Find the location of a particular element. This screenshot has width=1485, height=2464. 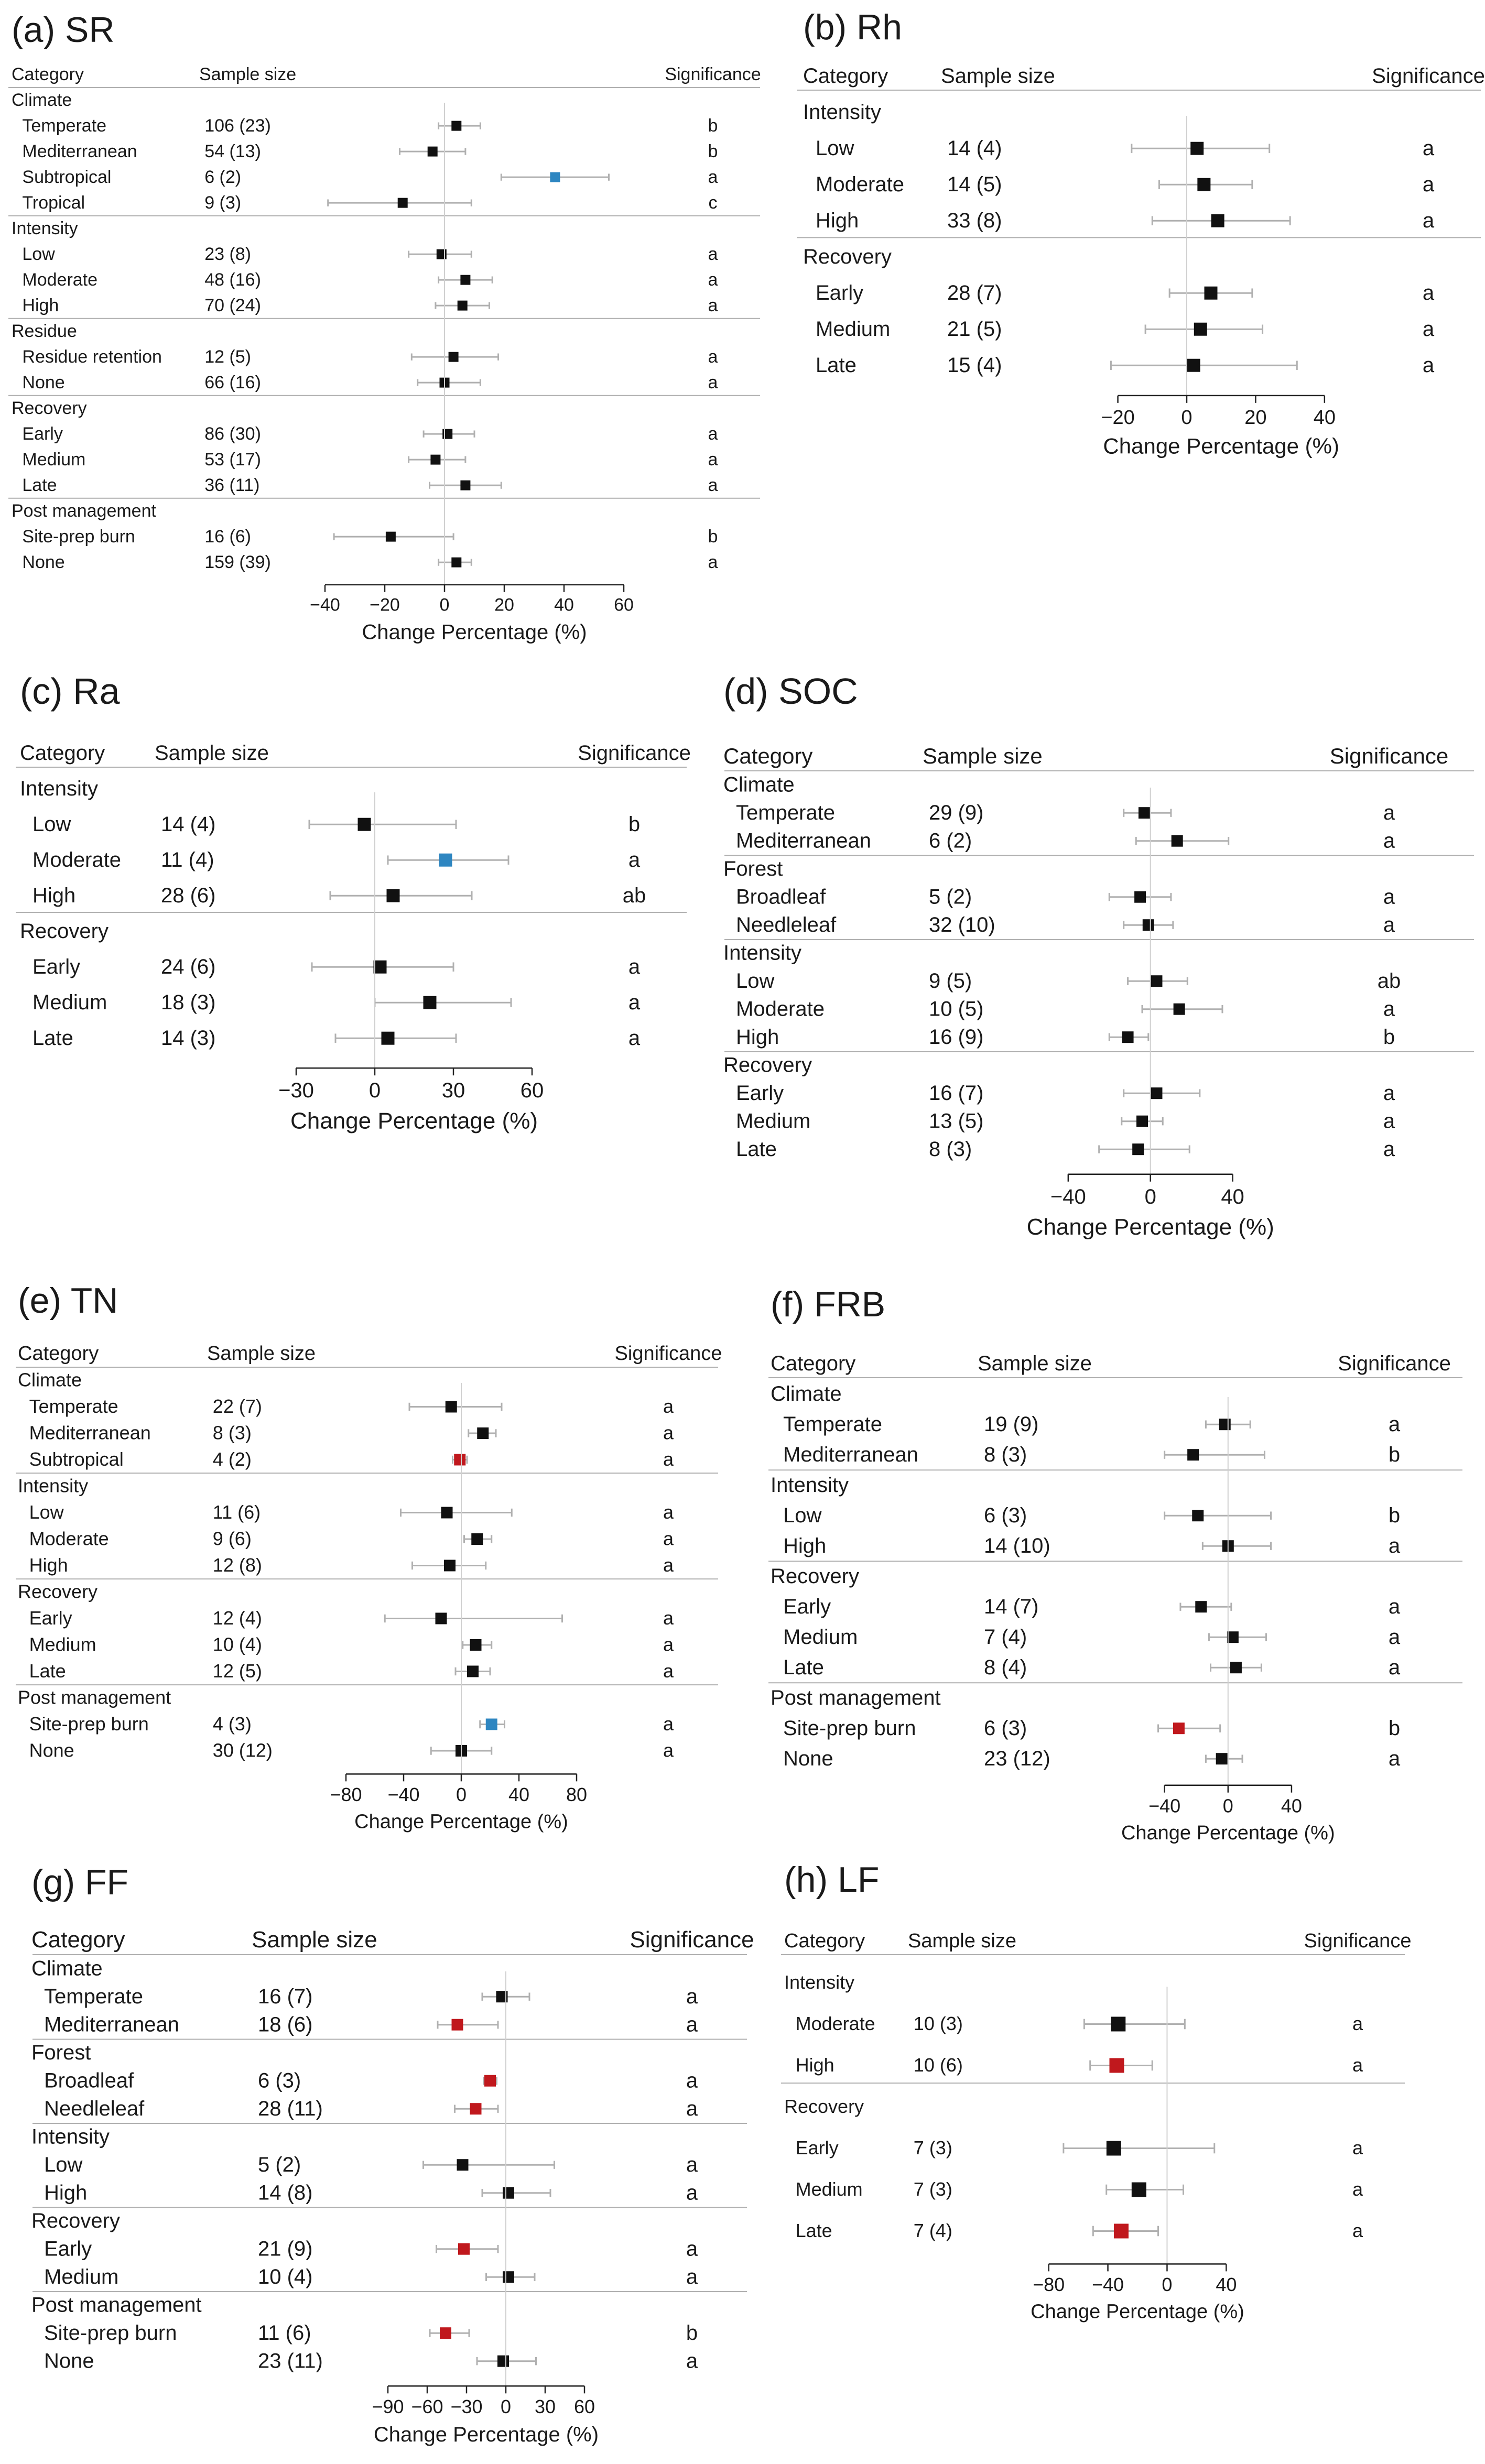

sample-size: 28 (6) is located at coordinates (188, 896).